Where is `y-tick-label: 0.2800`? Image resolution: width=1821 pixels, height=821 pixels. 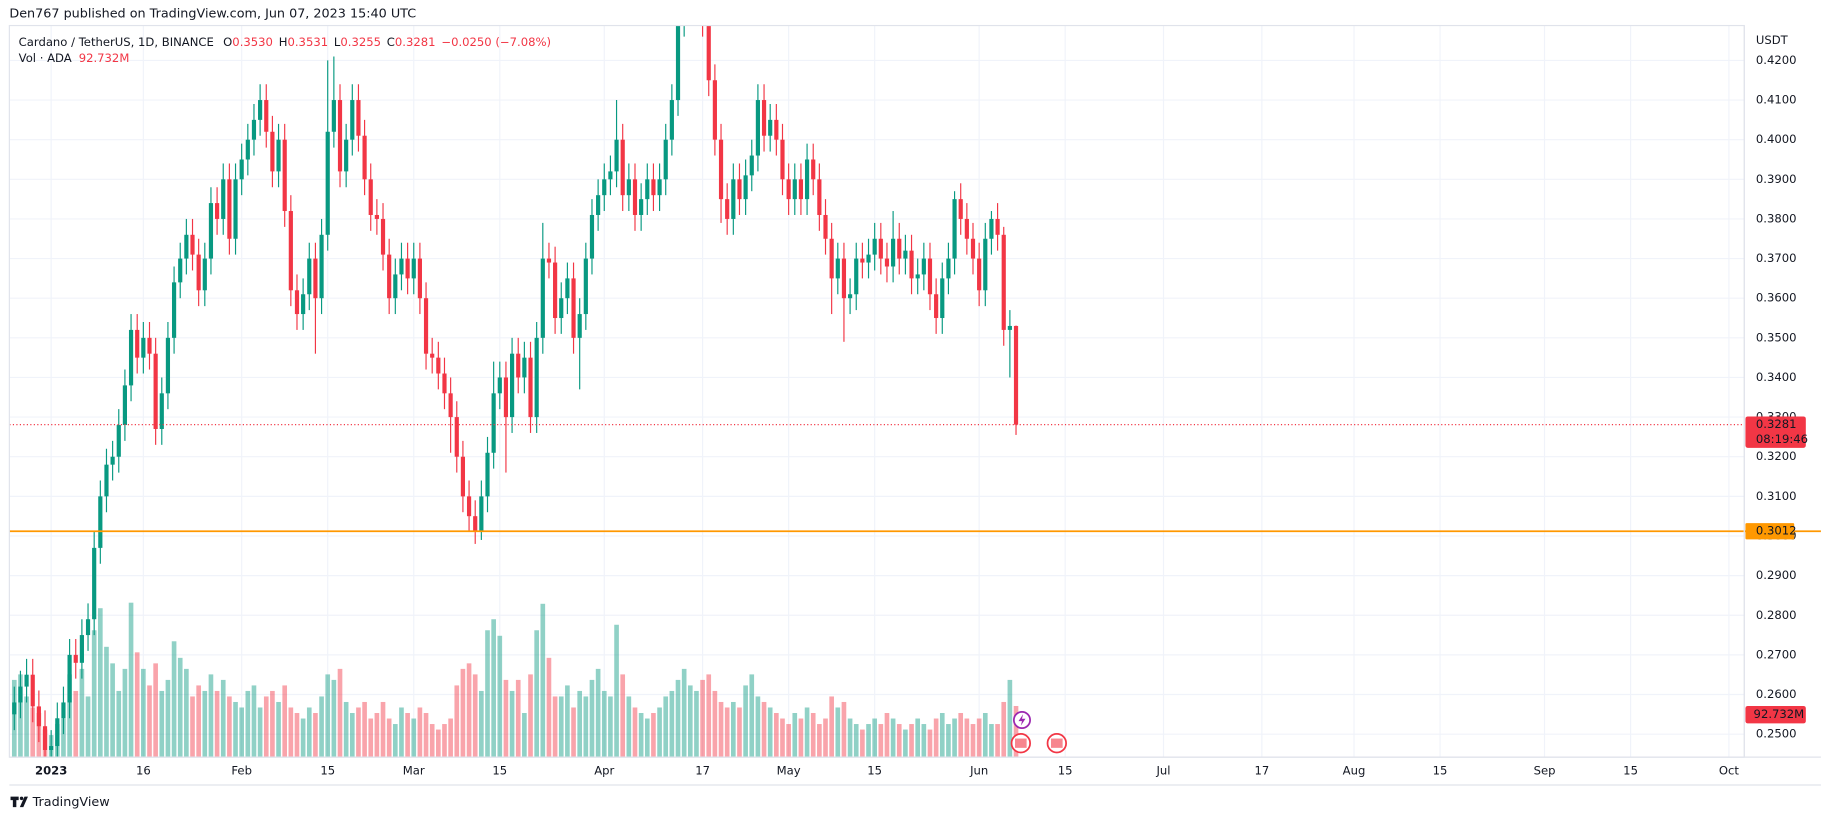
y-tick-label: 0.2800 is located at coordinates (1776, 615).